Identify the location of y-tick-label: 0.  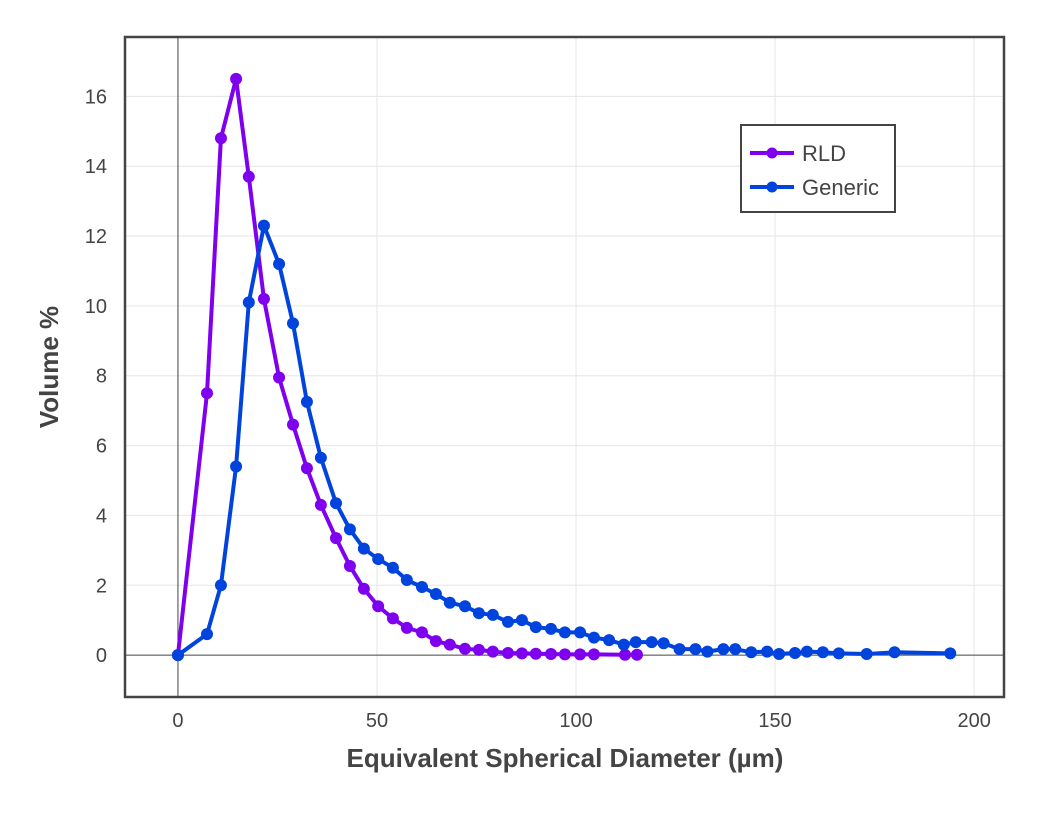
(101, 656).